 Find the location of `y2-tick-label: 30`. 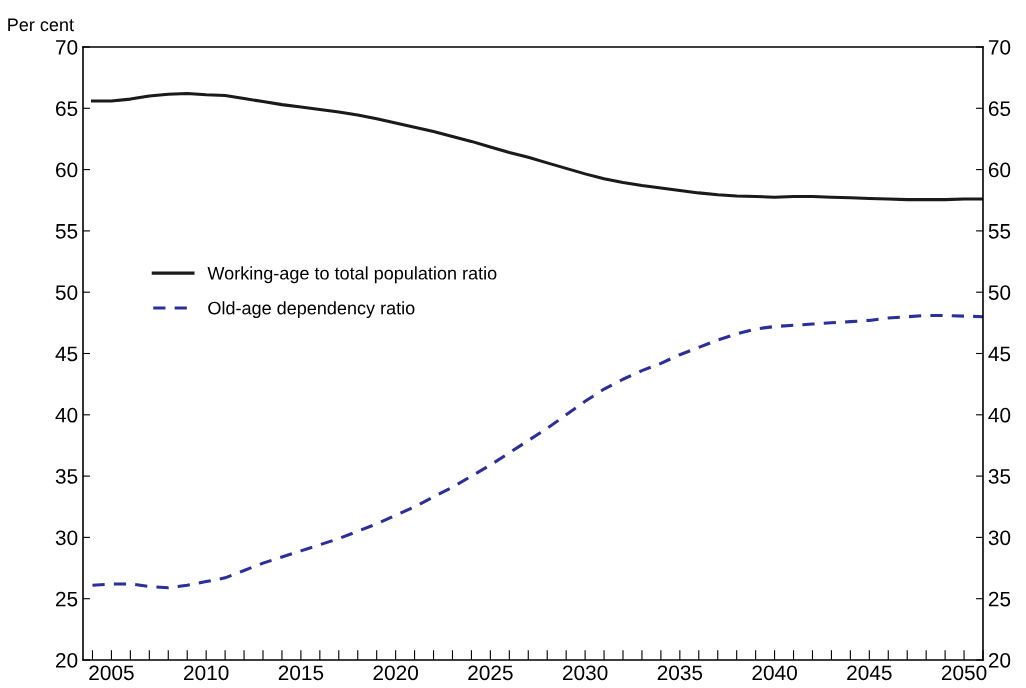

y2-tick-label: 30 is located at coordinates (999, 538).